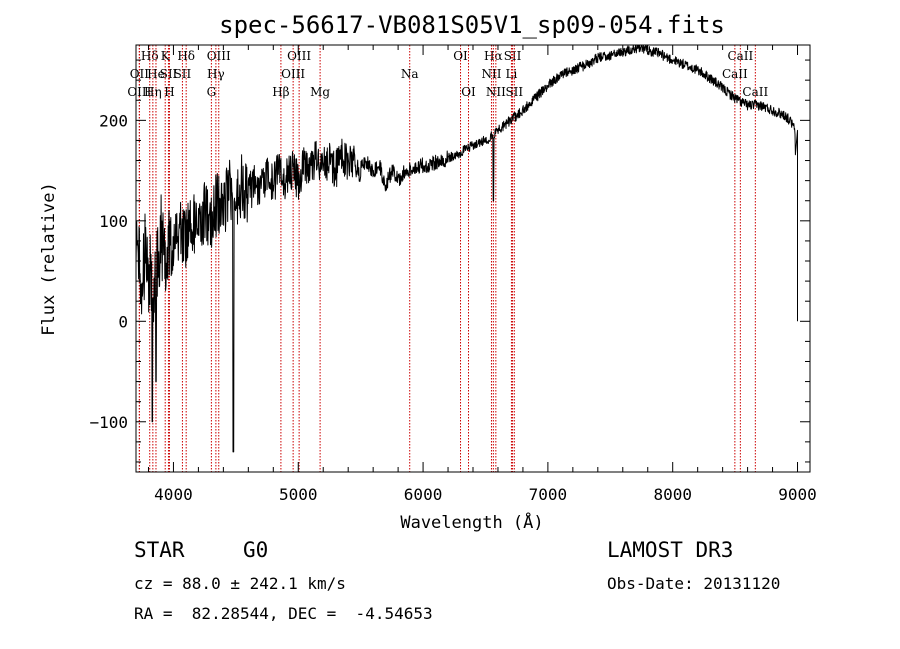  I want to click on line-marker: Na, so click(410, 258).